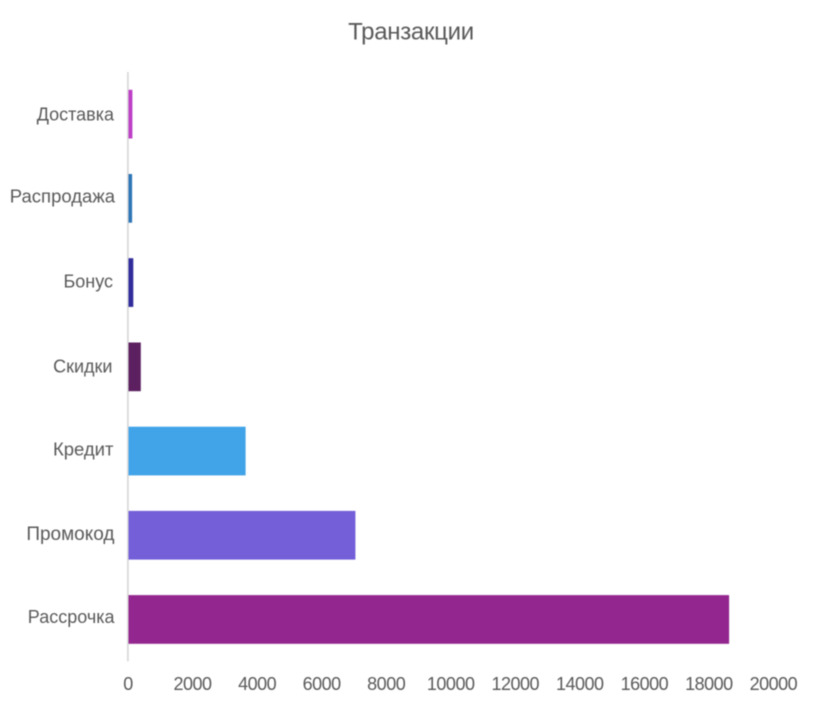  What do you see at coordinates (192, 684) in the screenshot?
I see `svg-text: 2000` at bounding box center [192, 684].